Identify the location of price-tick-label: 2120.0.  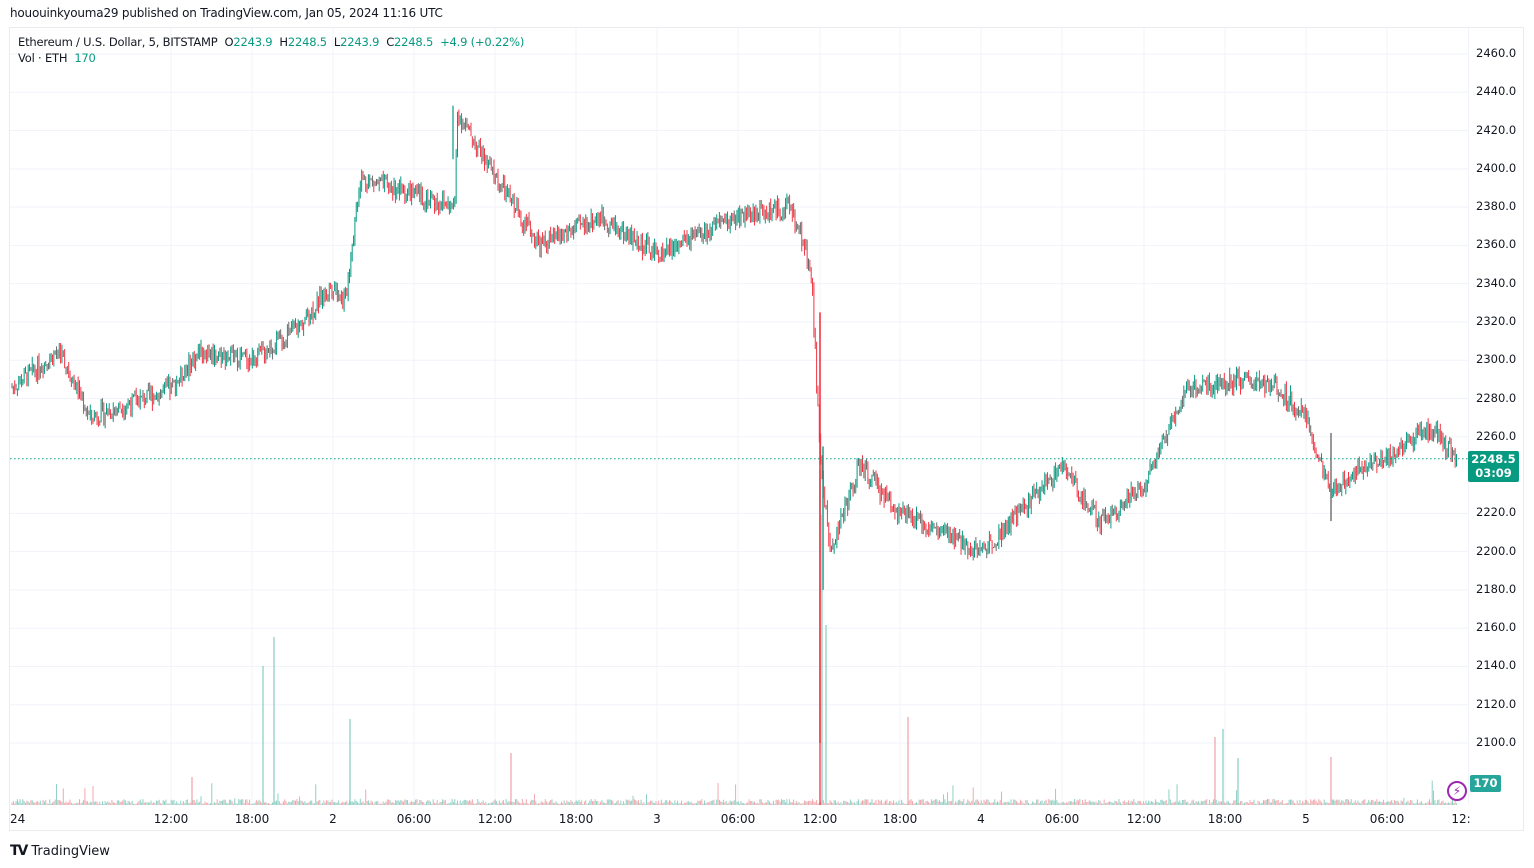
(1496, 703).